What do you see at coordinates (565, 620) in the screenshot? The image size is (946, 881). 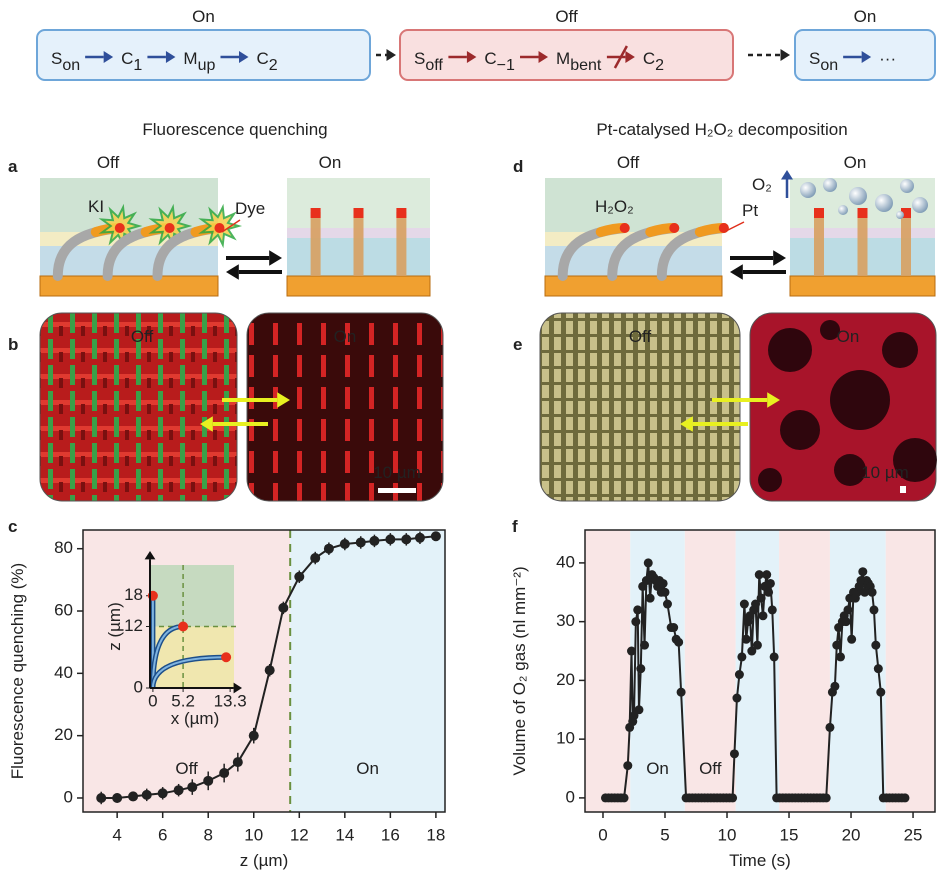 I see `y-tick-label: 30` at bounding box center [565, 620].